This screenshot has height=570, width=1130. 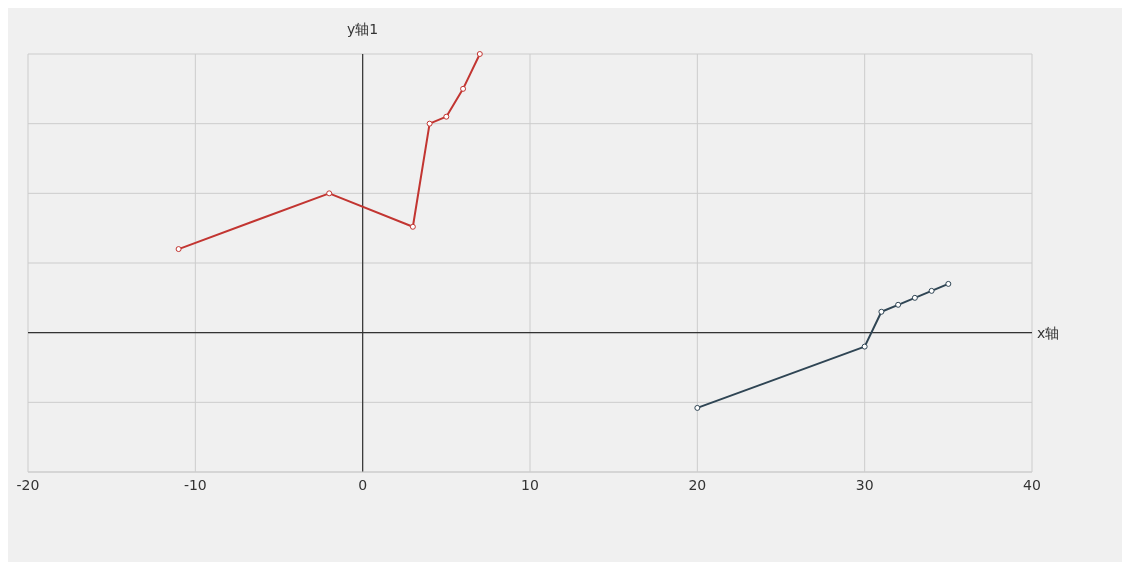 What do you see at coordinates (363, 484) in the screenshot?
I see `x-tick-label: 0` at bounding box center [363, 484].